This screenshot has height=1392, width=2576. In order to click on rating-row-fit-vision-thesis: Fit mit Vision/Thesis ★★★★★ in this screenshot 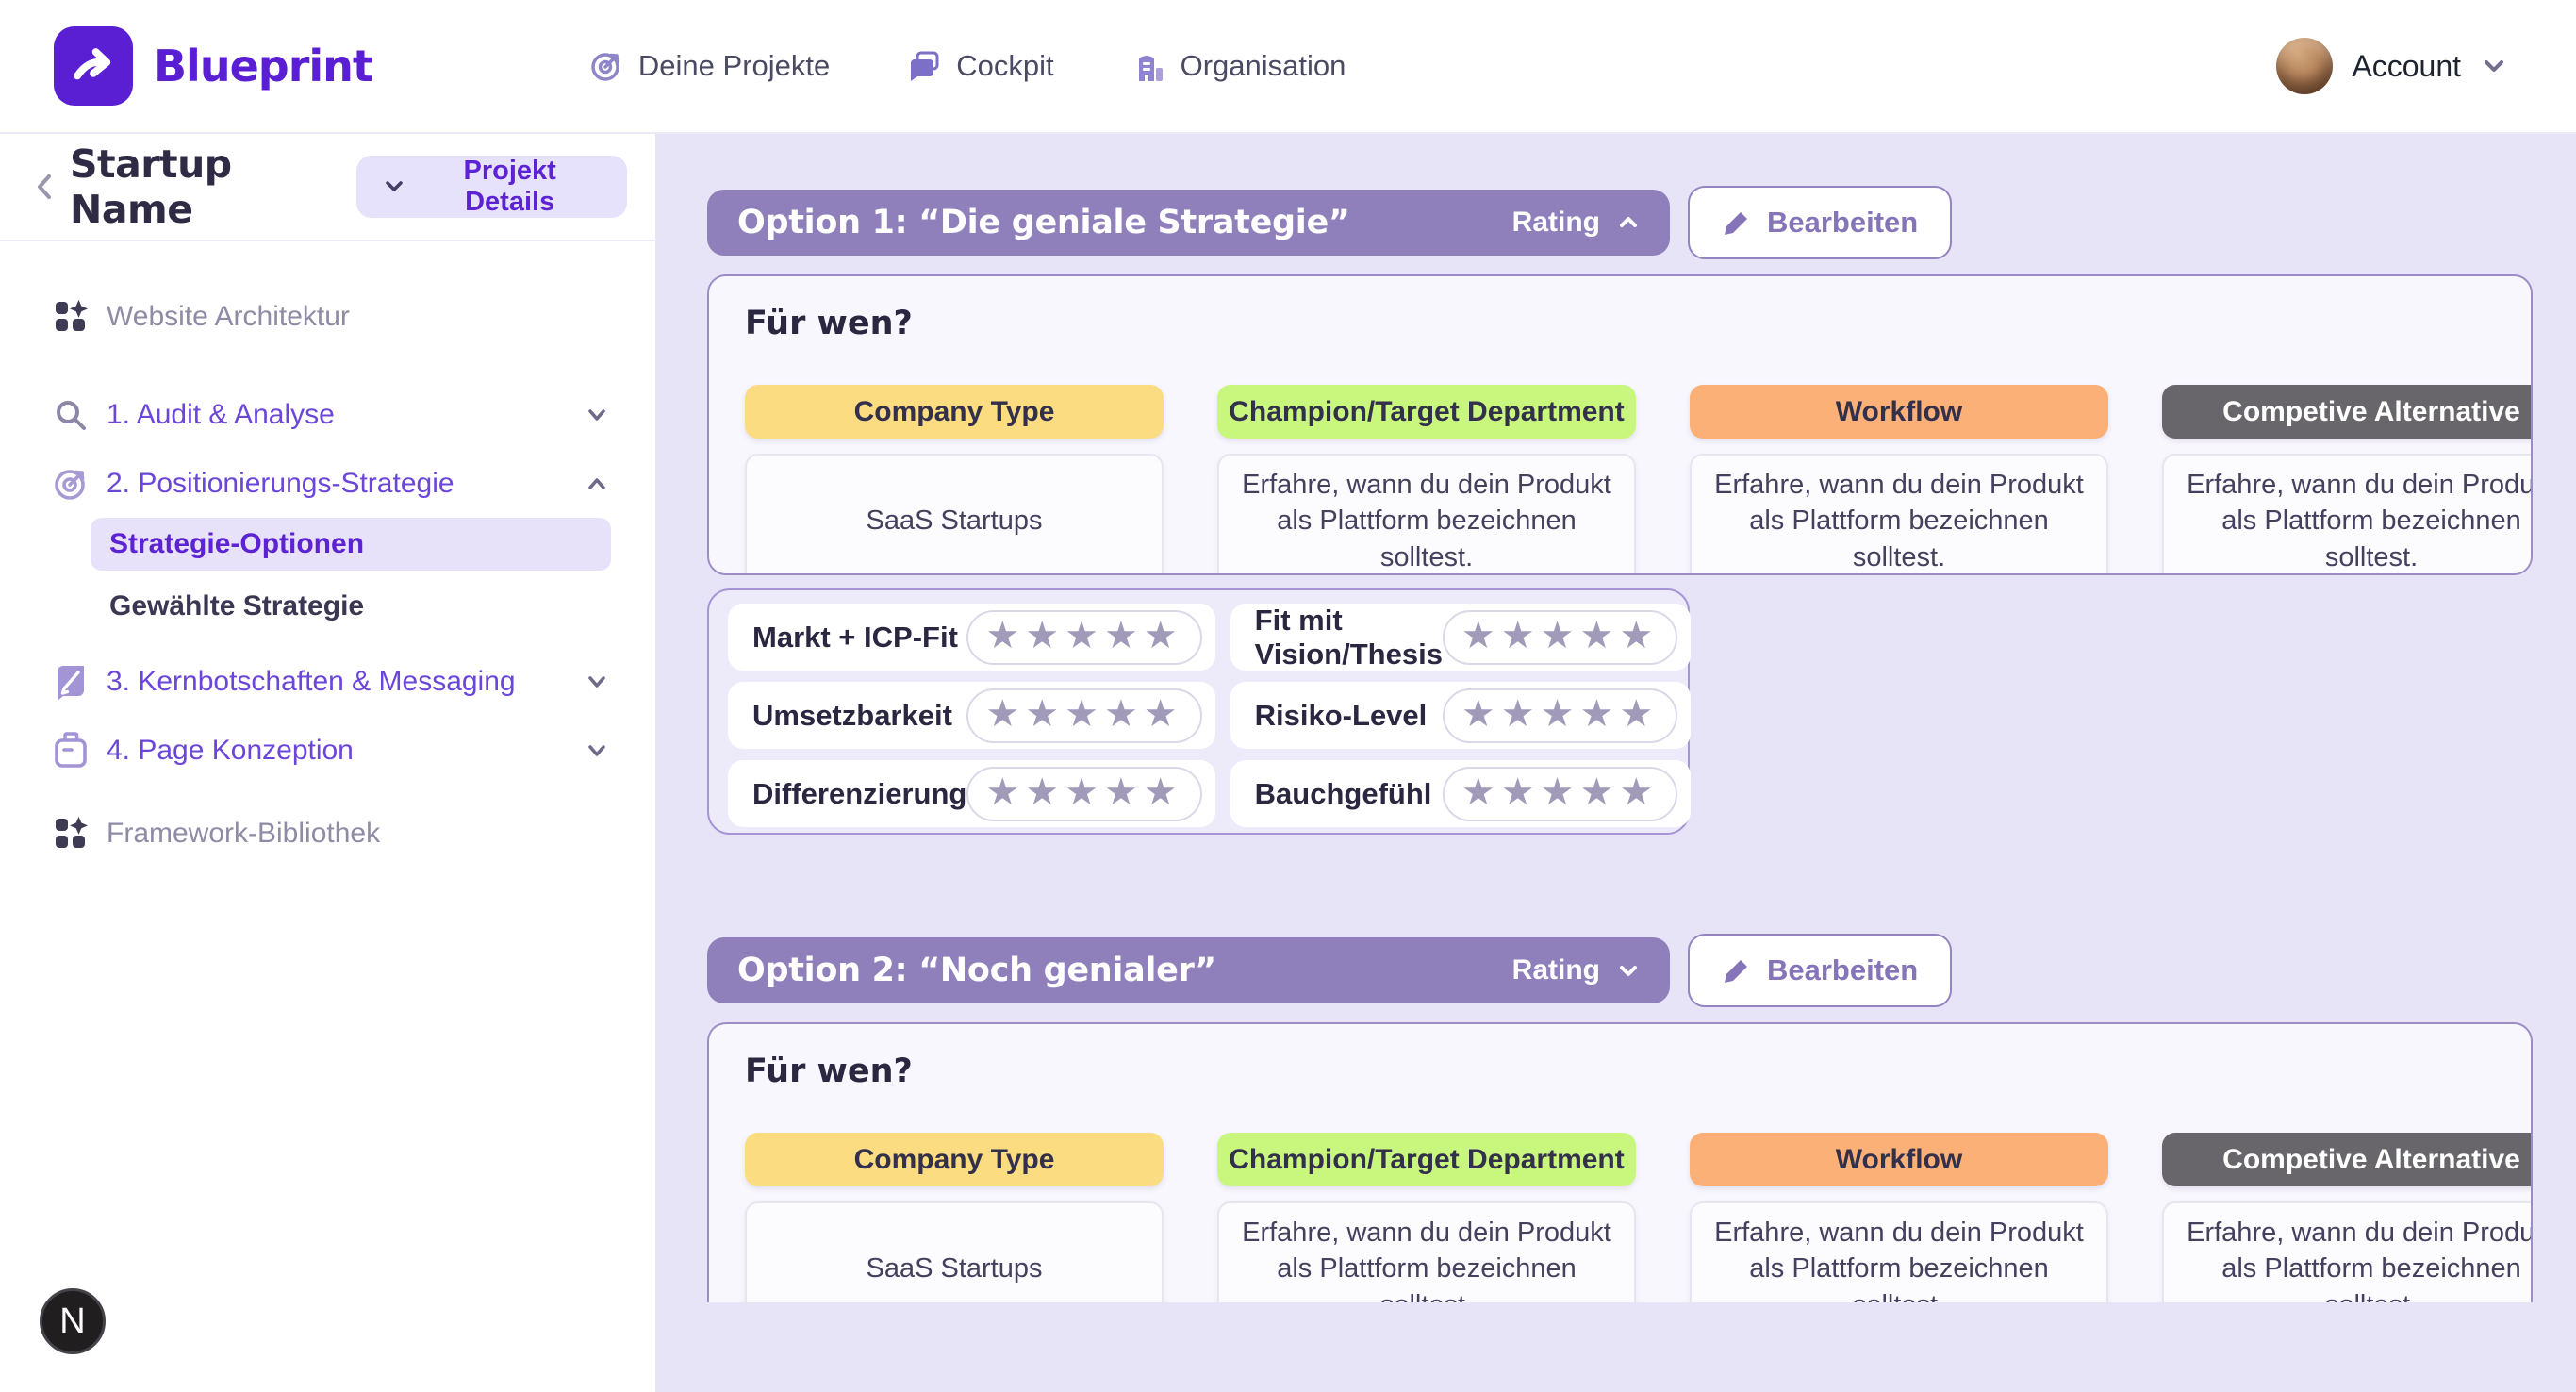, I will do `click(1461, 637)`.